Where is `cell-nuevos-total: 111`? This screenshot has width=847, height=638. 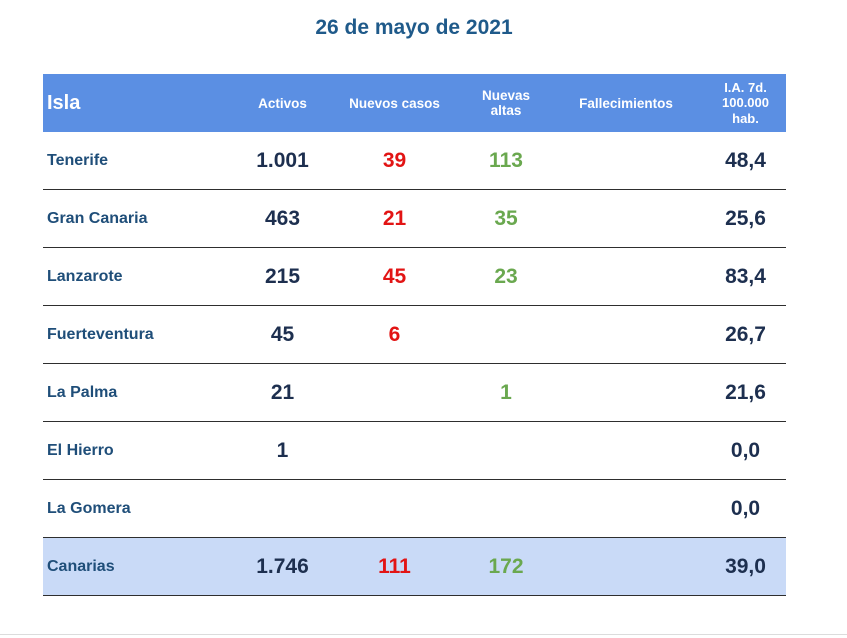 cell-nuevos-total: 111 is located at coordinates (394, 566).